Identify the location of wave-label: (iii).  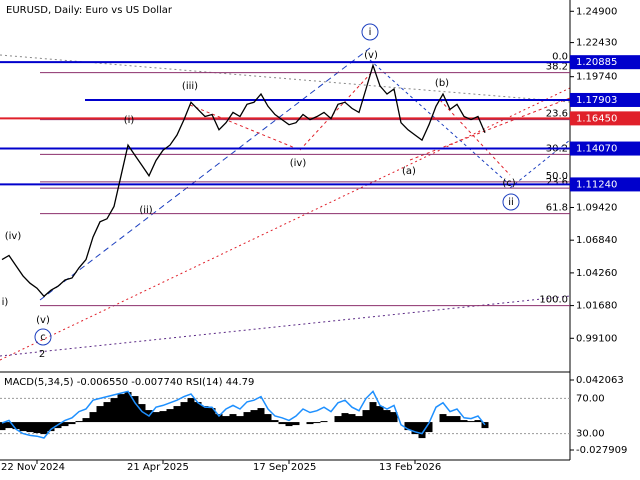
(190, 86).